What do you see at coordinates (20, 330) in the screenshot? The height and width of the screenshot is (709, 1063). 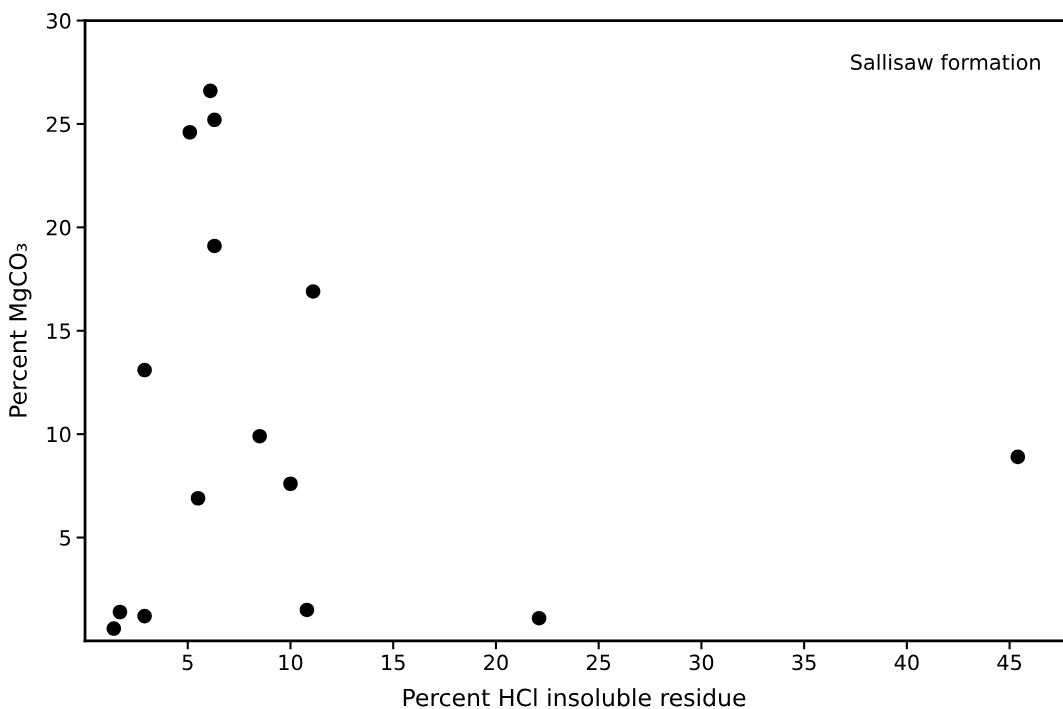 I see `y-axis-title: Percent MgCO₃` at bounding box center [20, 330].